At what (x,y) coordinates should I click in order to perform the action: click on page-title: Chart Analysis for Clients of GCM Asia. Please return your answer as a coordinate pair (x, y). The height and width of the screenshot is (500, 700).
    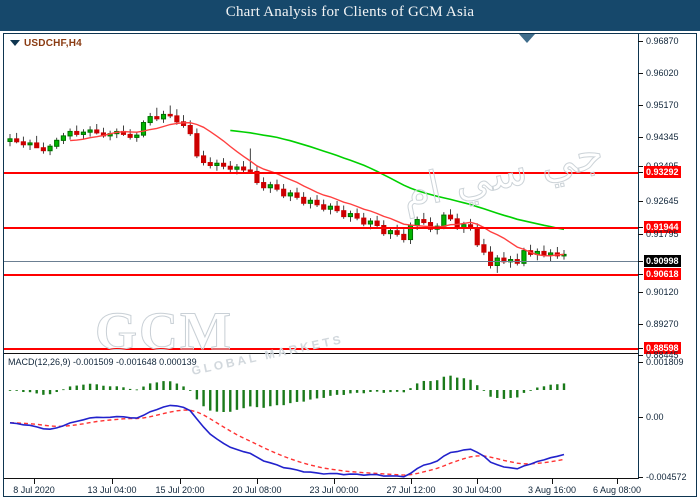
    Looking at the image, I should click on (350, 12).